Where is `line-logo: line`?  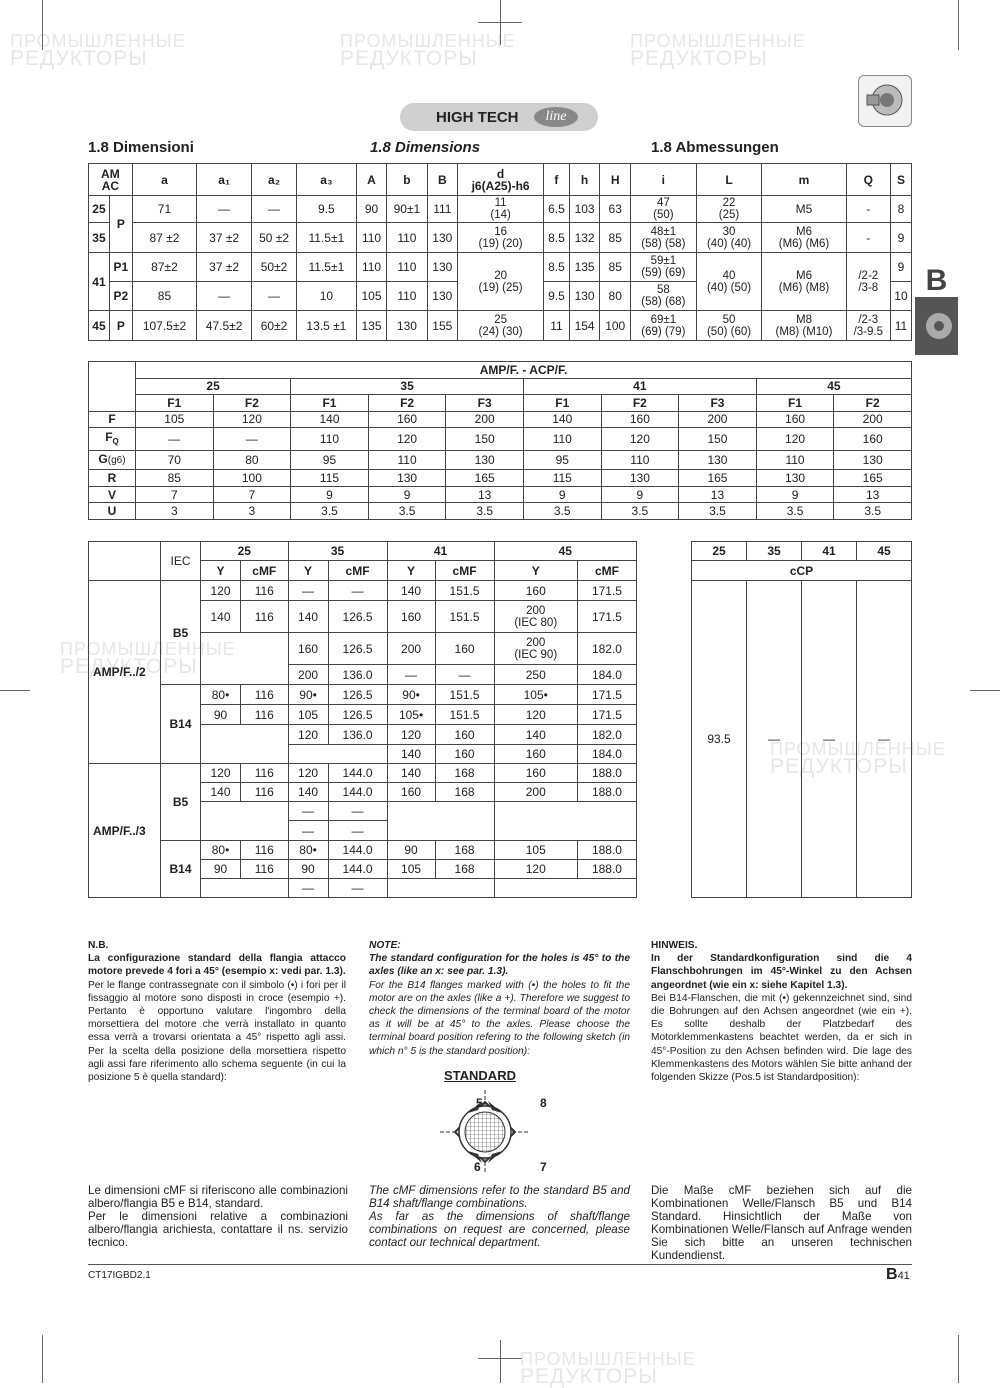 line-logo: line is located at coordinates (556, 117).